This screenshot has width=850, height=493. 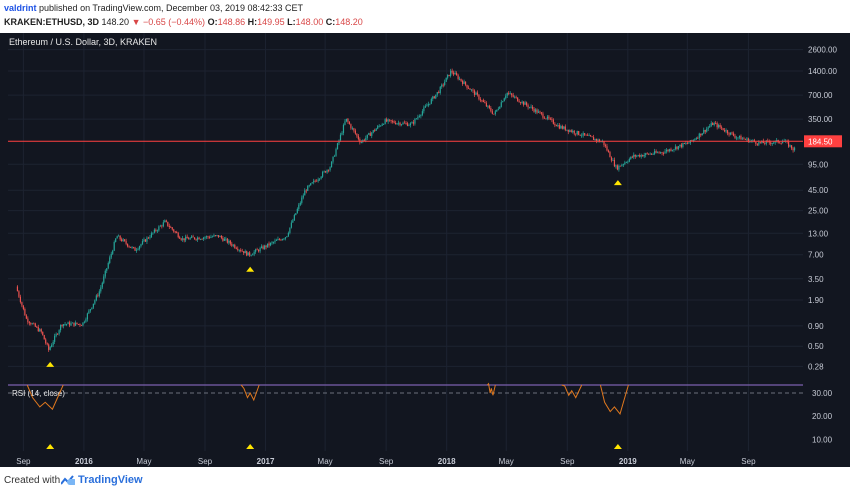 I want to click on time-tick-label: 2018, so click(x=447, y=461).